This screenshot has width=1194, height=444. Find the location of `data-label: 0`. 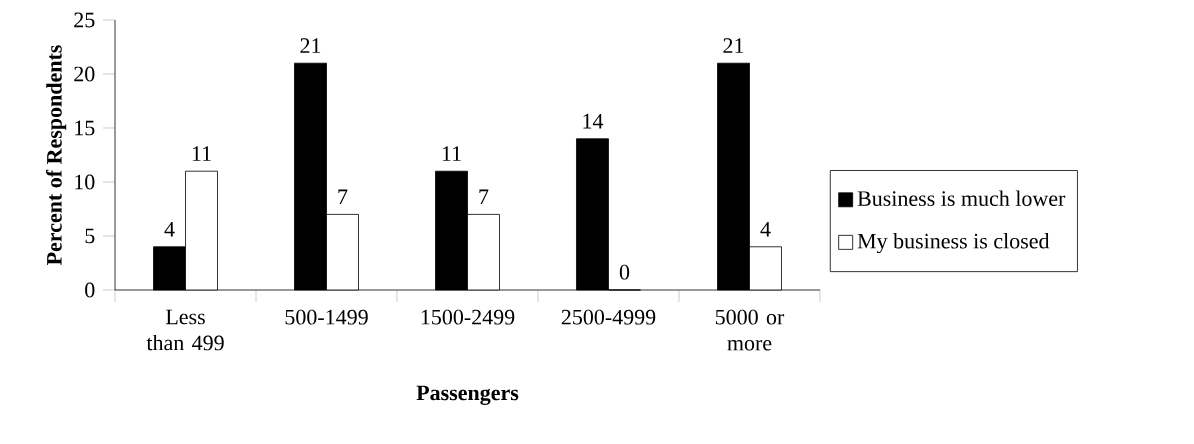

data-label: 0 is located at coordinates (624, 272).